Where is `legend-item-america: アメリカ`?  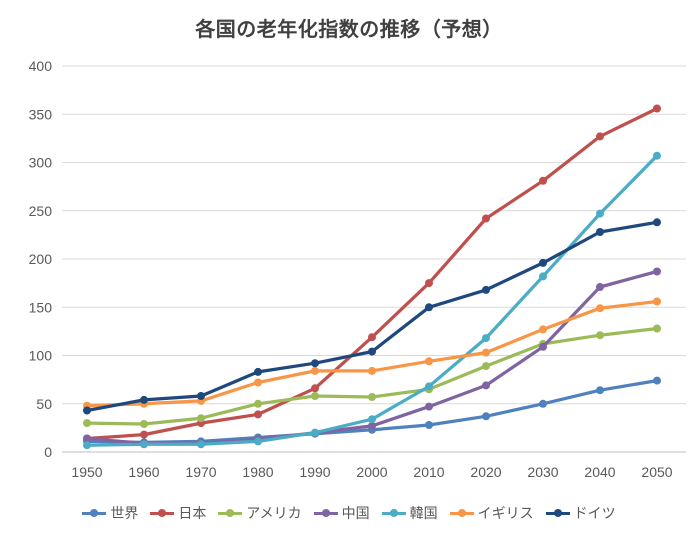
legend-item-america: アメリカ is located at coordinates (260, 513).